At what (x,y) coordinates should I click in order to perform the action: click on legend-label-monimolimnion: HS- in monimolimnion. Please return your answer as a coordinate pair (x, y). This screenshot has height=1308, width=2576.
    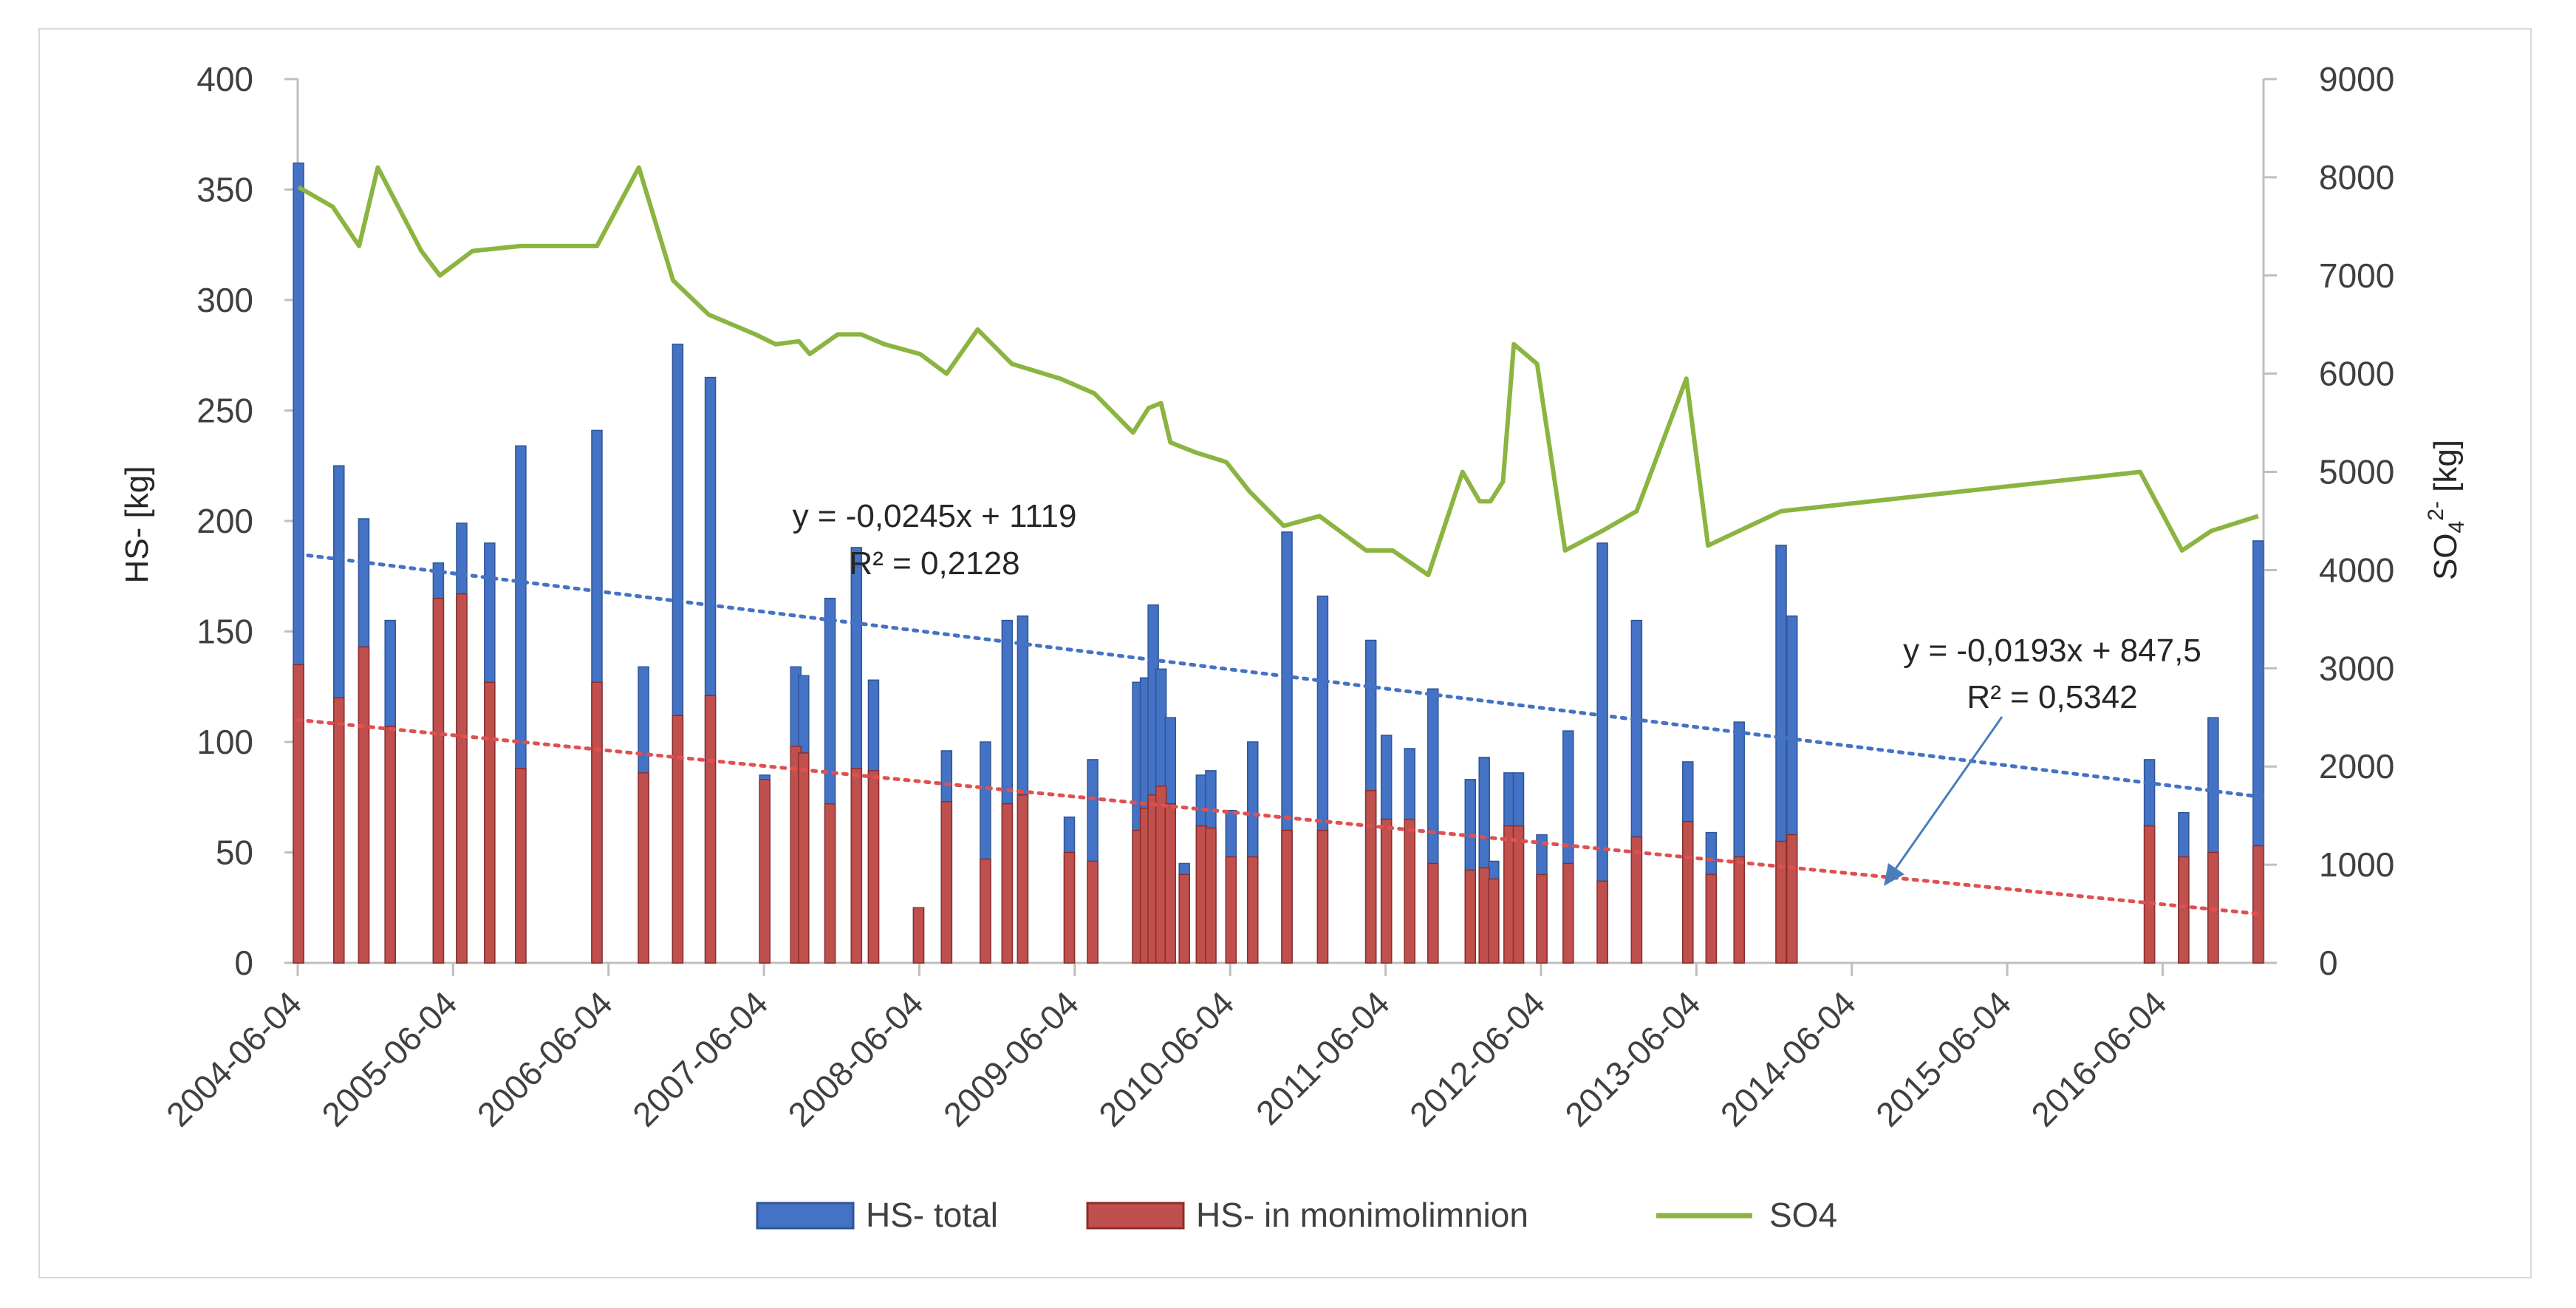
    Looking at the image, I should click on (1362, 1215).